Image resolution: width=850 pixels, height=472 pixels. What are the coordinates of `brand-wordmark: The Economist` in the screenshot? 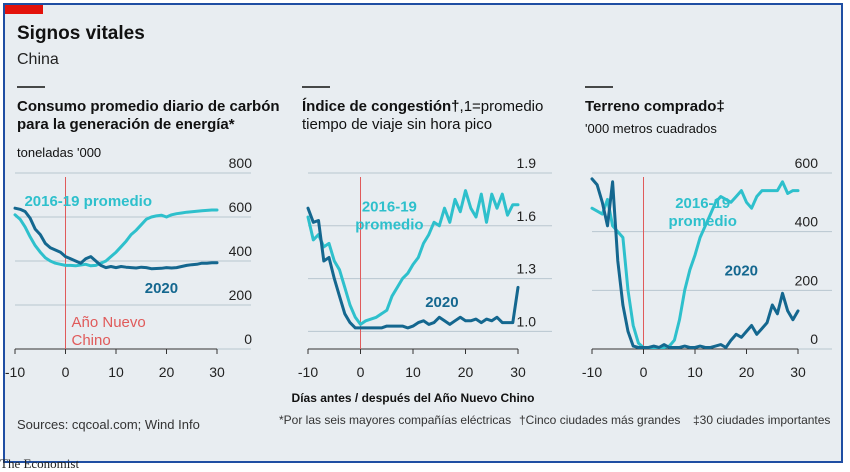 It's located at (40, 463).